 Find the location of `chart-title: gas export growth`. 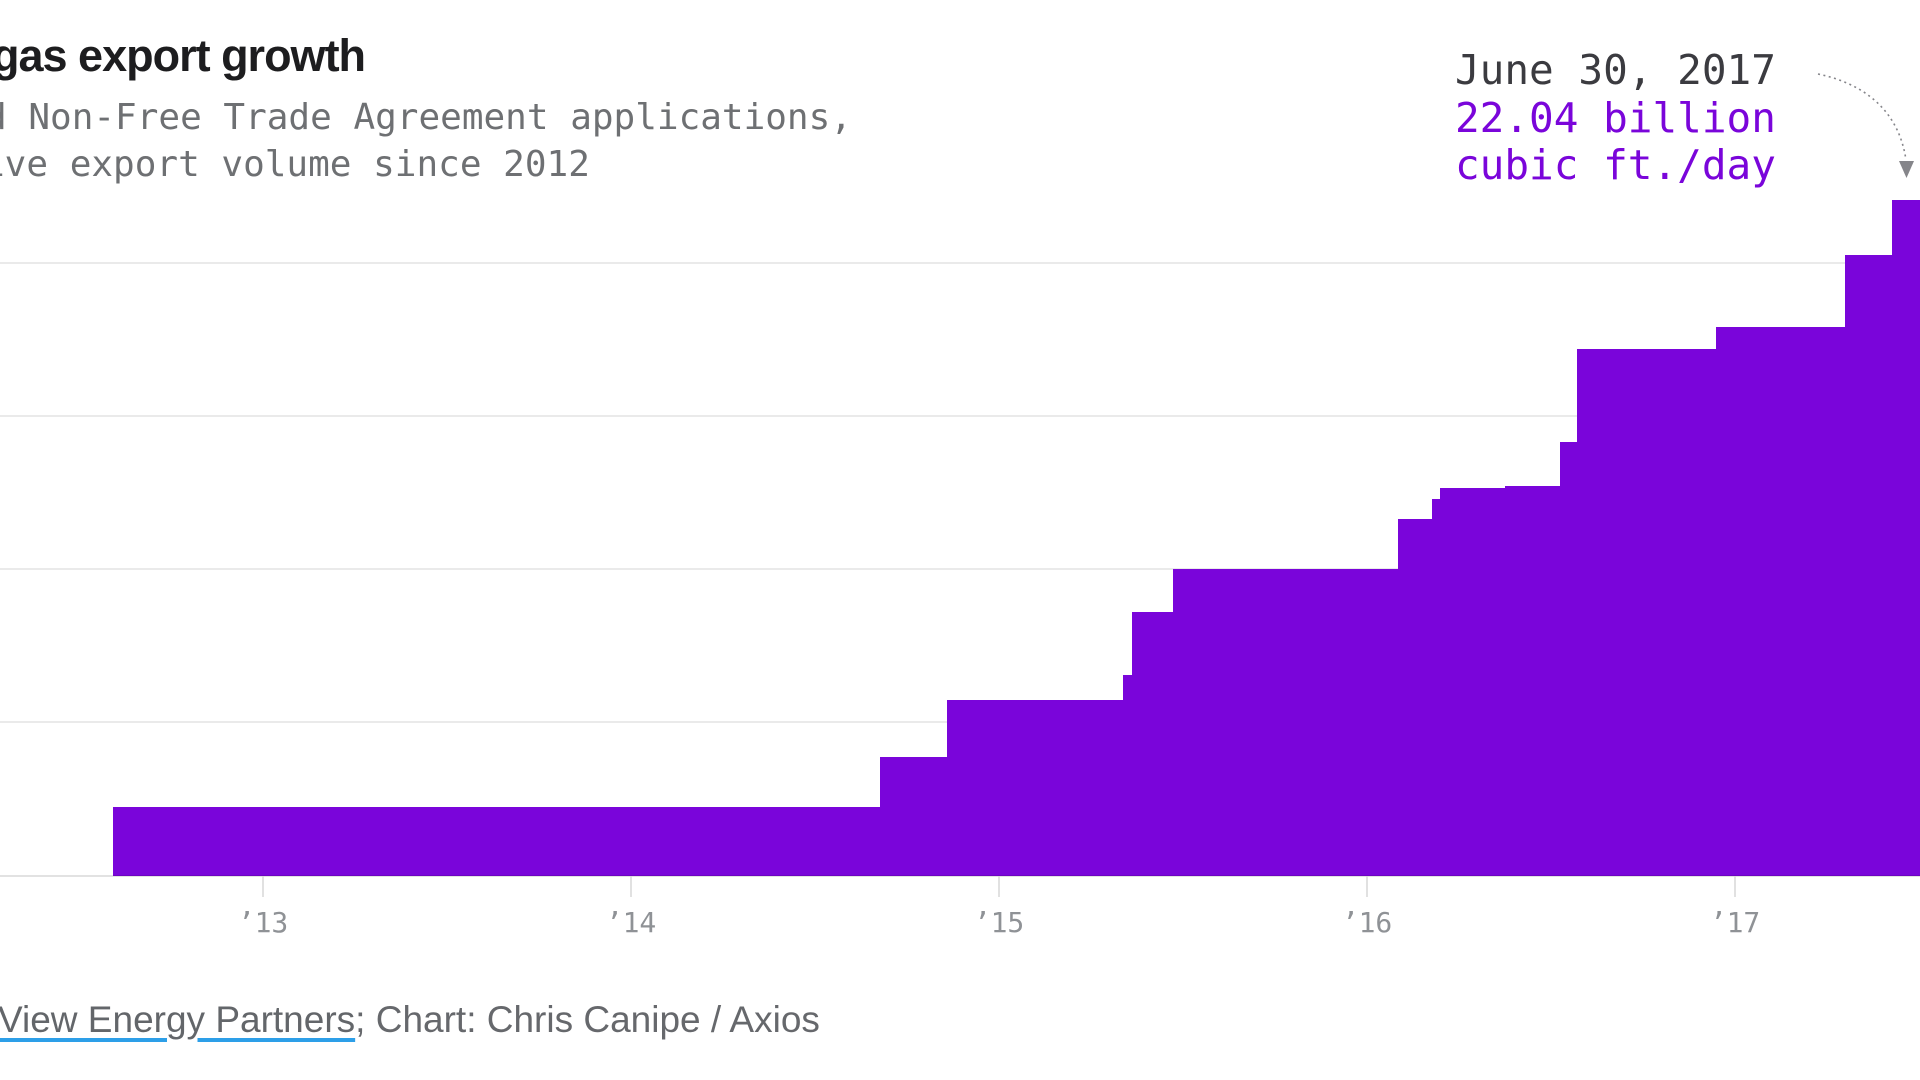

chart-title: gas export growth is located at coordinates (183, 55).